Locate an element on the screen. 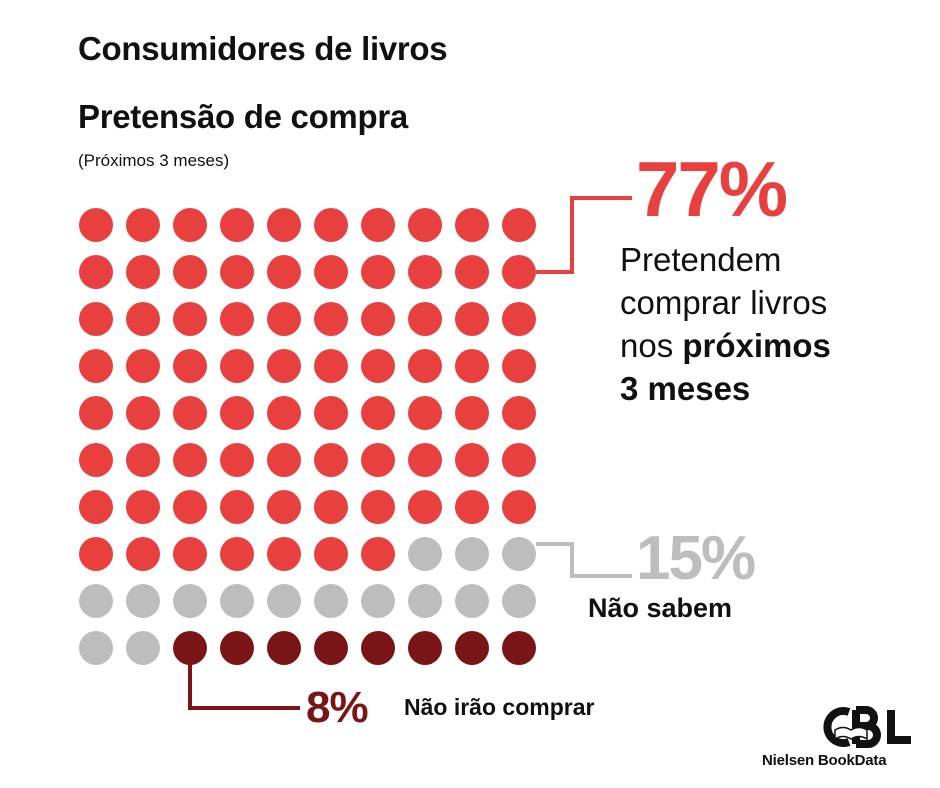 The width and height of the screenshot is (940, 788). desc-will-buy-line4-text: 3 meses is located at coordinates (685, 388).